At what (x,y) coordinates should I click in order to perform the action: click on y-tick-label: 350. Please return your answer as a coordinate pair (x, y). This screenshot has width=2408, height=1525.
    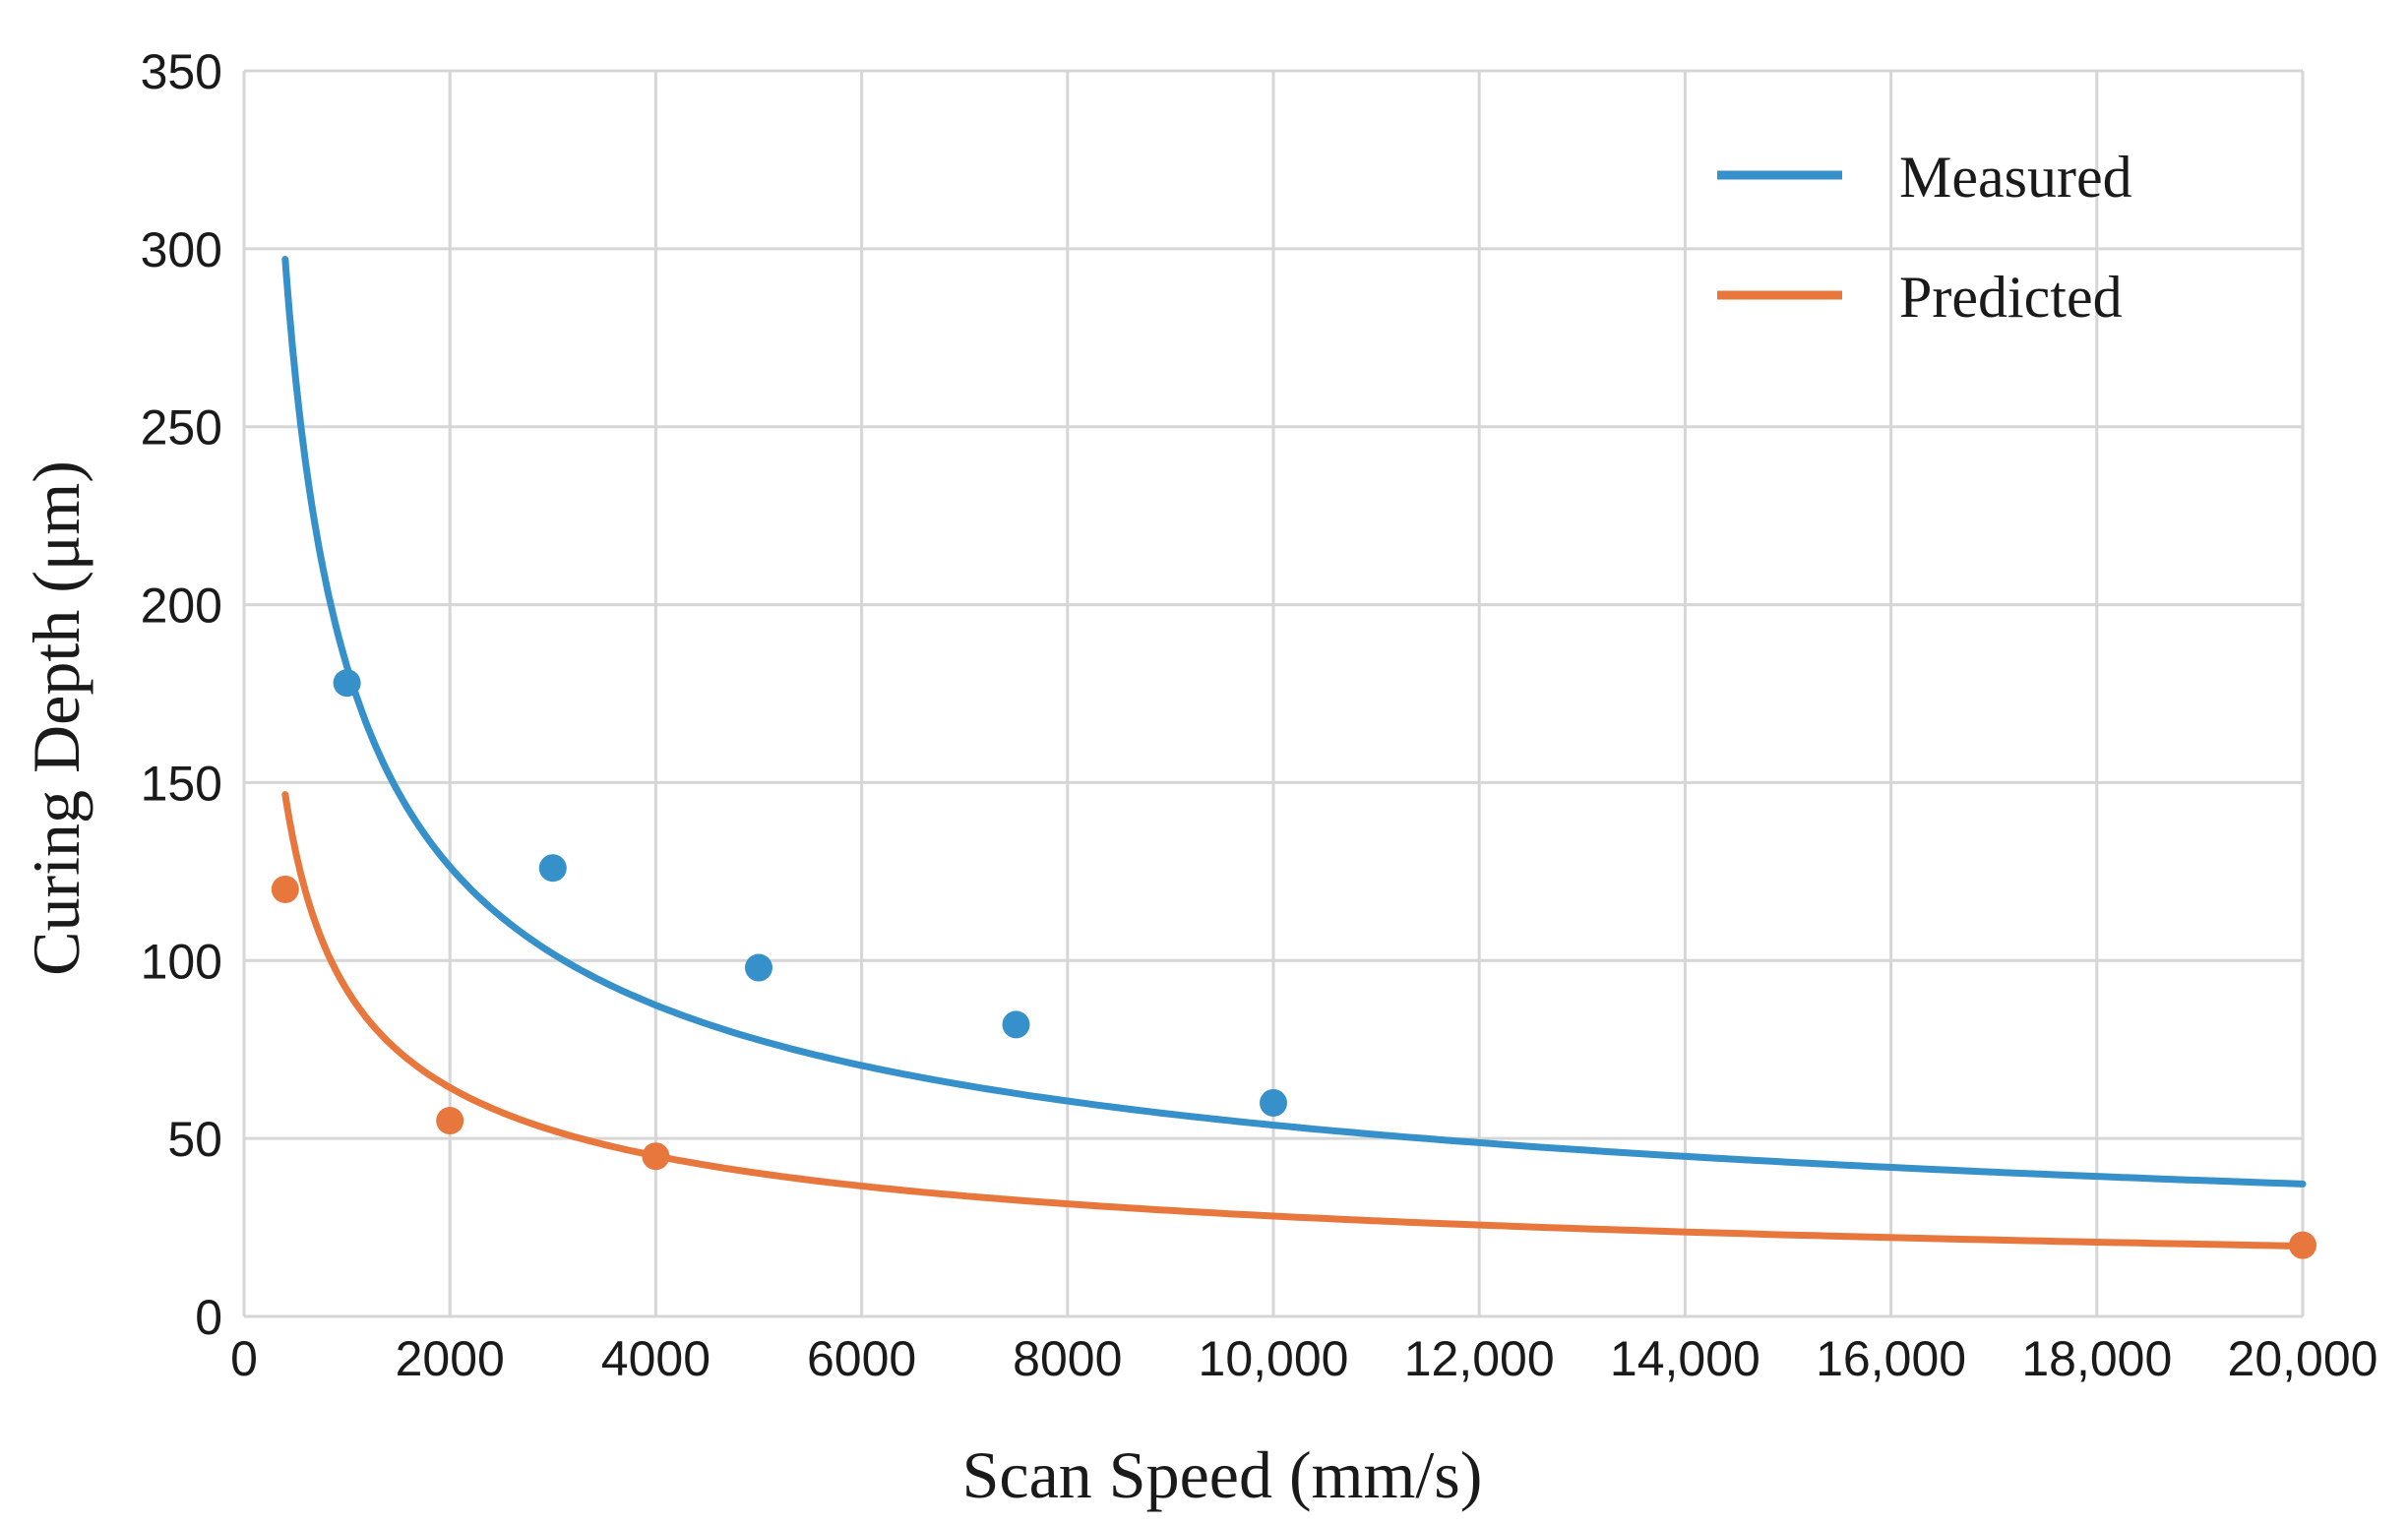
    Looking at the image, I should click on (182, 71).